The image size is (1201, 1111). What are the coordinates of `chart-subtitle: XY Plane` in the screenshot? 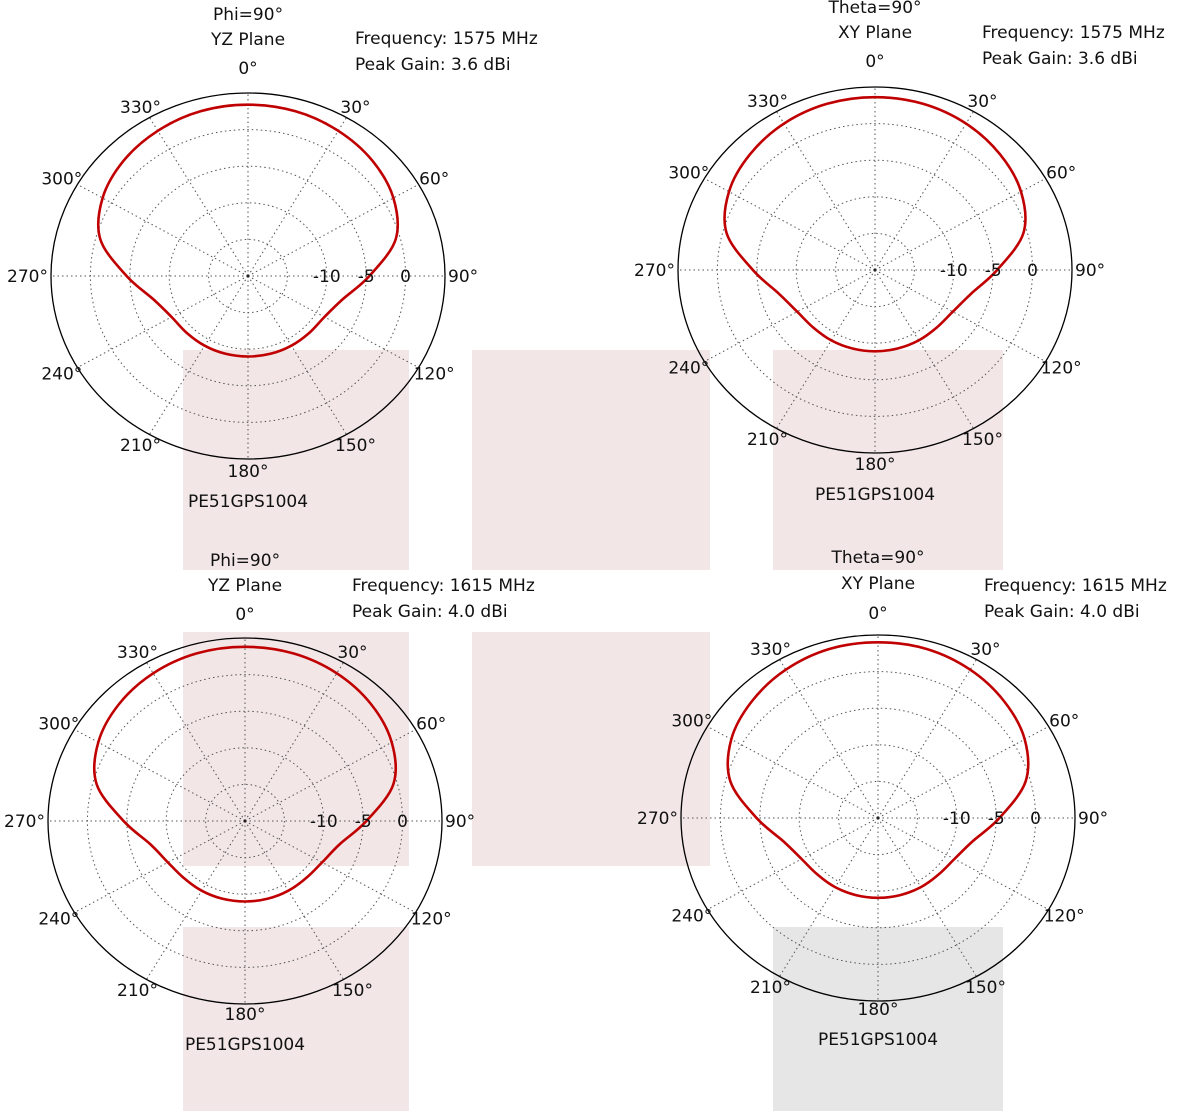 It's located at (875, 33).